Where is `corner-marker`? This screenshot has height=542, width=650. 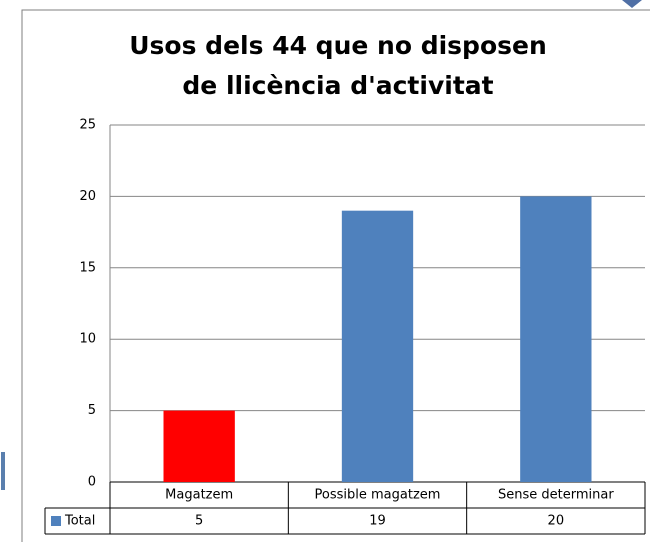 corner-marker is located at coordinates (632, 4).